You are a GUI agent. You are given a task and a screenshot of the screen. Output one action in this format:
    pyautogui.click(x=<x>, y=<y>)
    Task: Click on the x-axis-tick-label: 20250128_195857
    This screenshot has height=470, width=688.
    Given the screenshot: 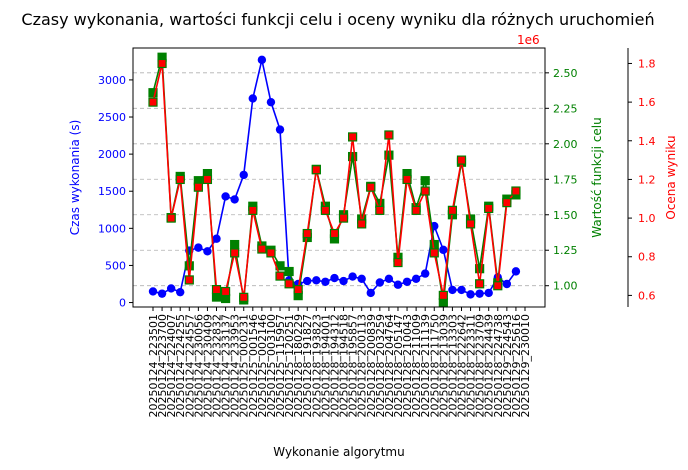 What is the action you would take?
    pyautogui.click(x=353, y=365)
    